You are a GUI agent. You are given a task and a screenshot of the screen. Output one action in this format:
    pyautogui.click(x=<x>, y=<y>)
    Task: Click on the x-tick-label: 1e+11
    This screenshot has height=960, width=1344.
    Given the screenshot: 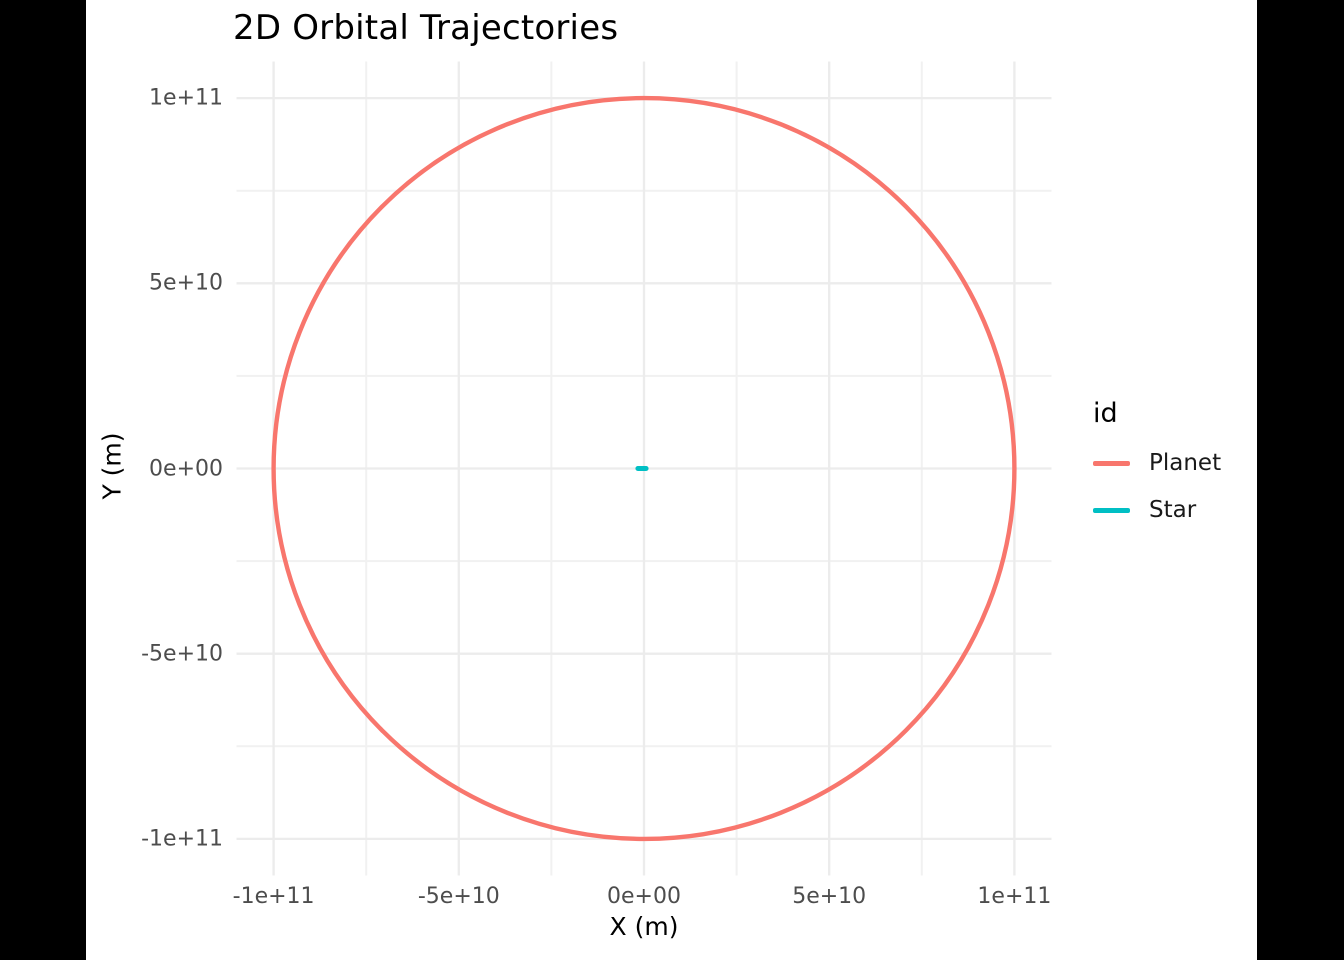 What is the action you would take?
    pyautogui.click(x=1014, y=896)
    